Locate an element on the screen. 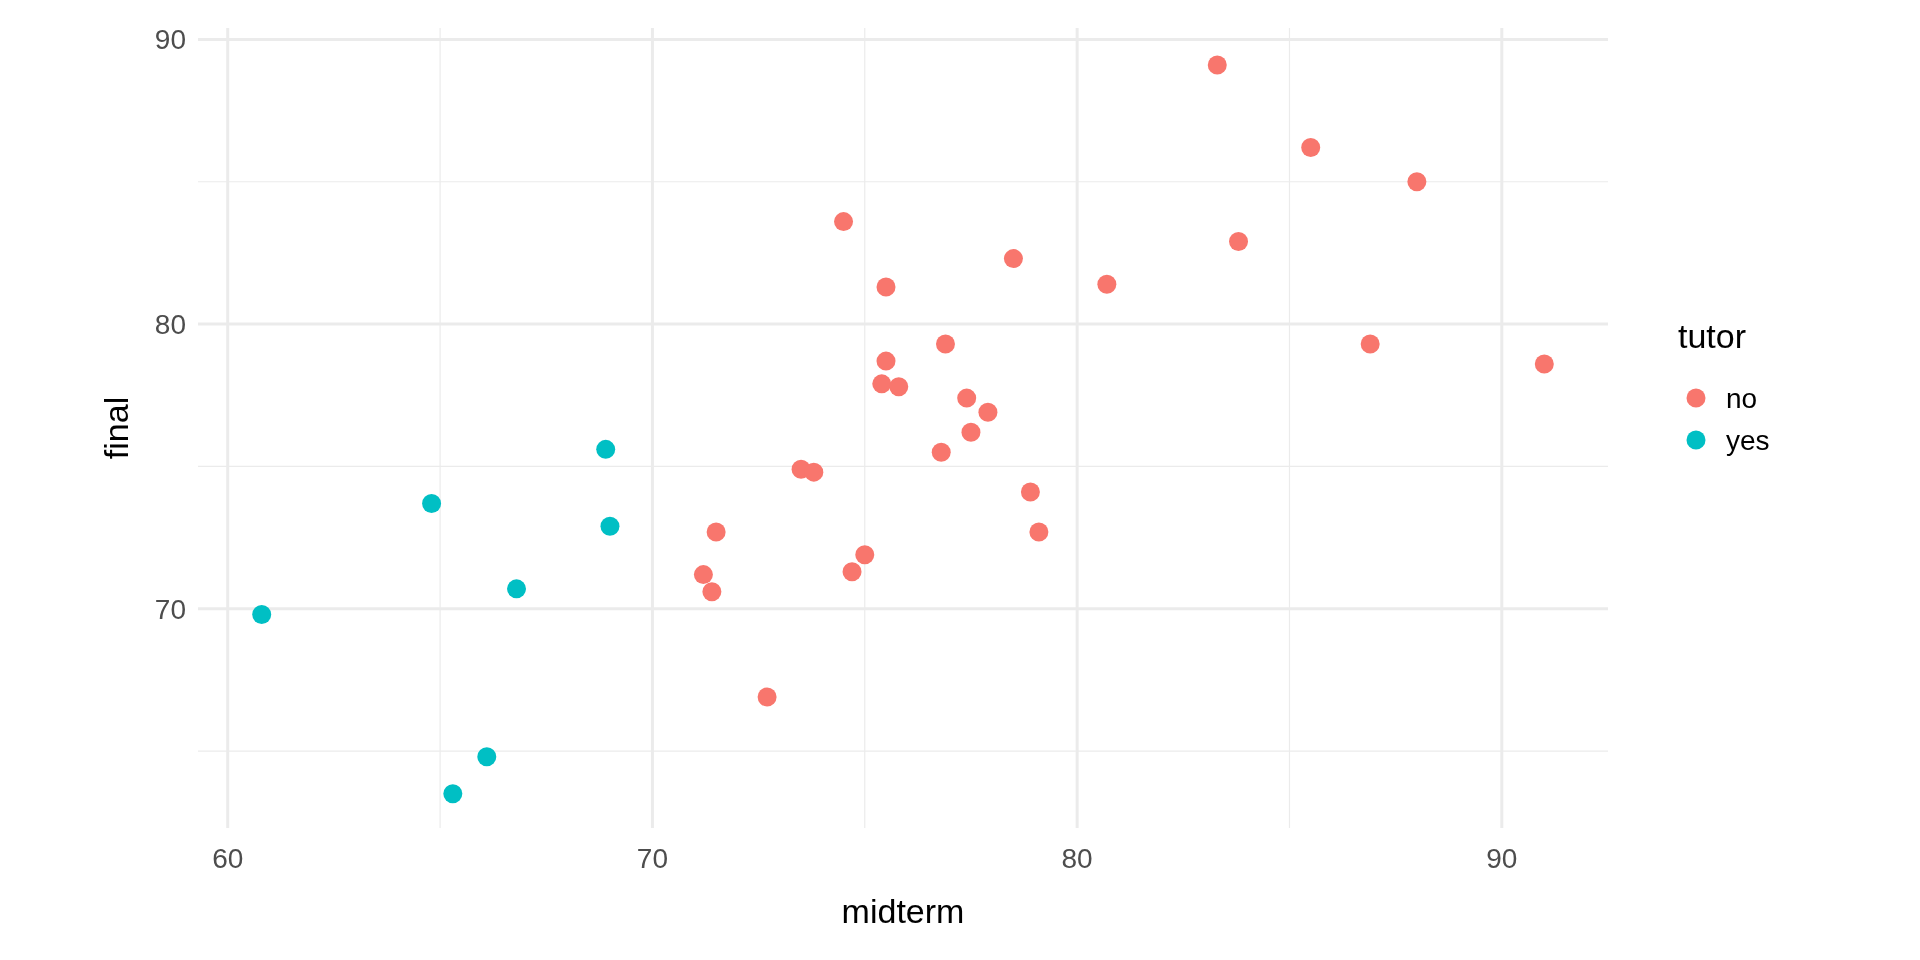 The height and width of the screenshot is (960, 1920). legend-title: tutor is located at coordinates (1712, 336).